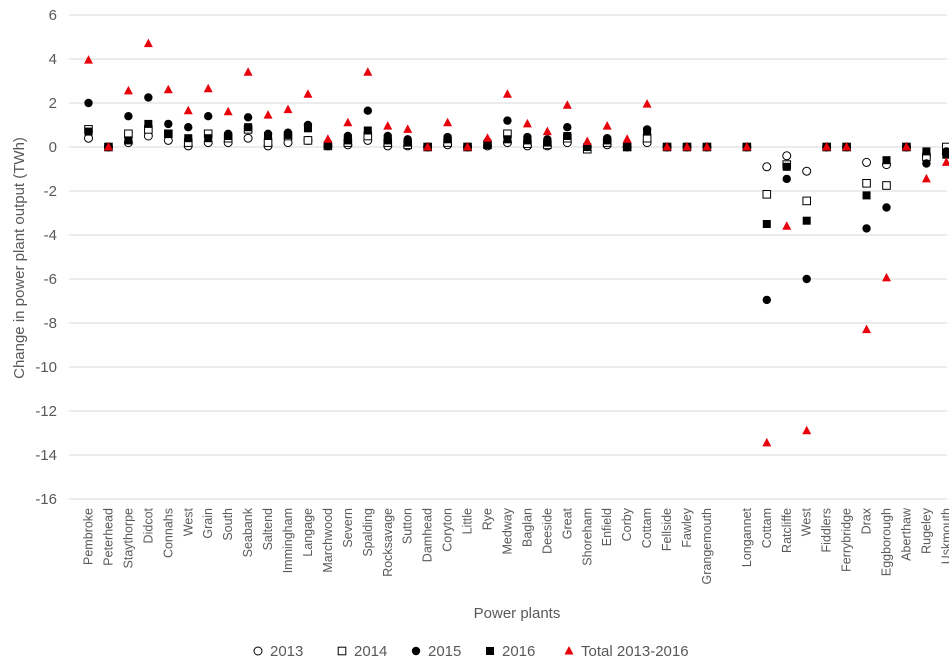 This screenshot has height=668, width=949. I want to click on y-tick-label: -12, so click(46, 411).